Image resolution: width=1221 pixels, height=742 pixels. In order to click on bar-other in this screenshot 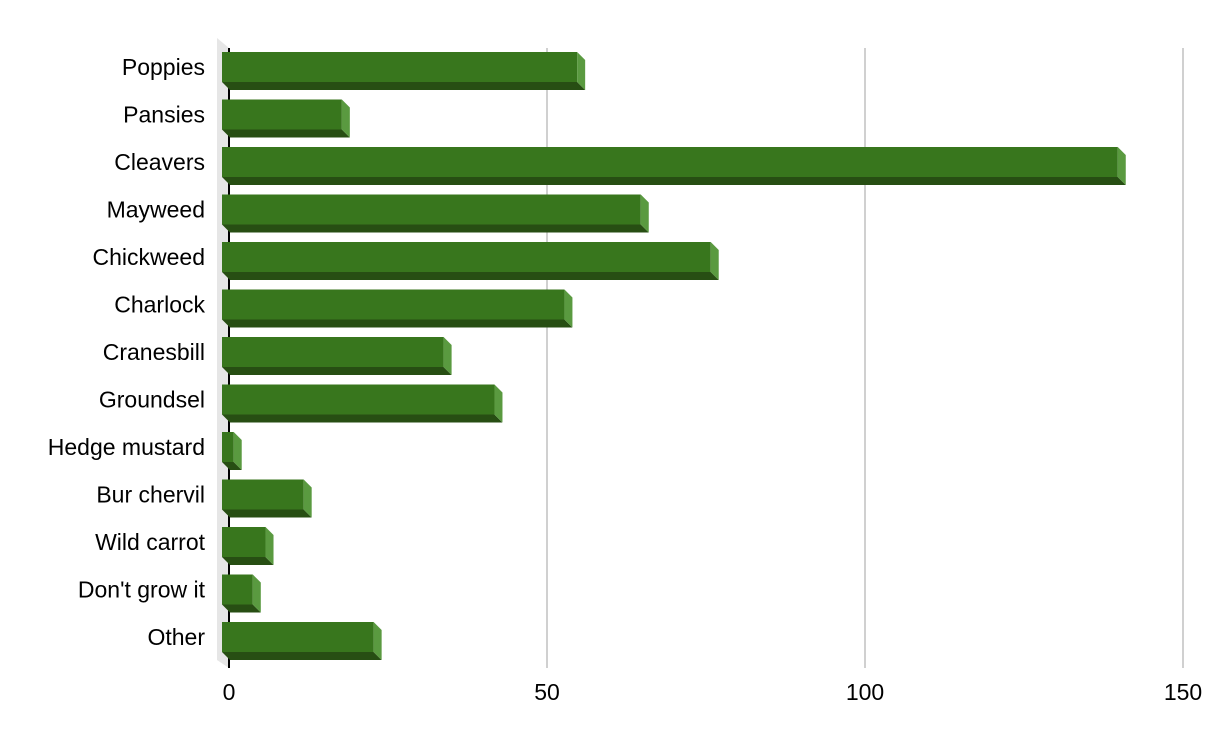, I will do `click(302, 641)`.